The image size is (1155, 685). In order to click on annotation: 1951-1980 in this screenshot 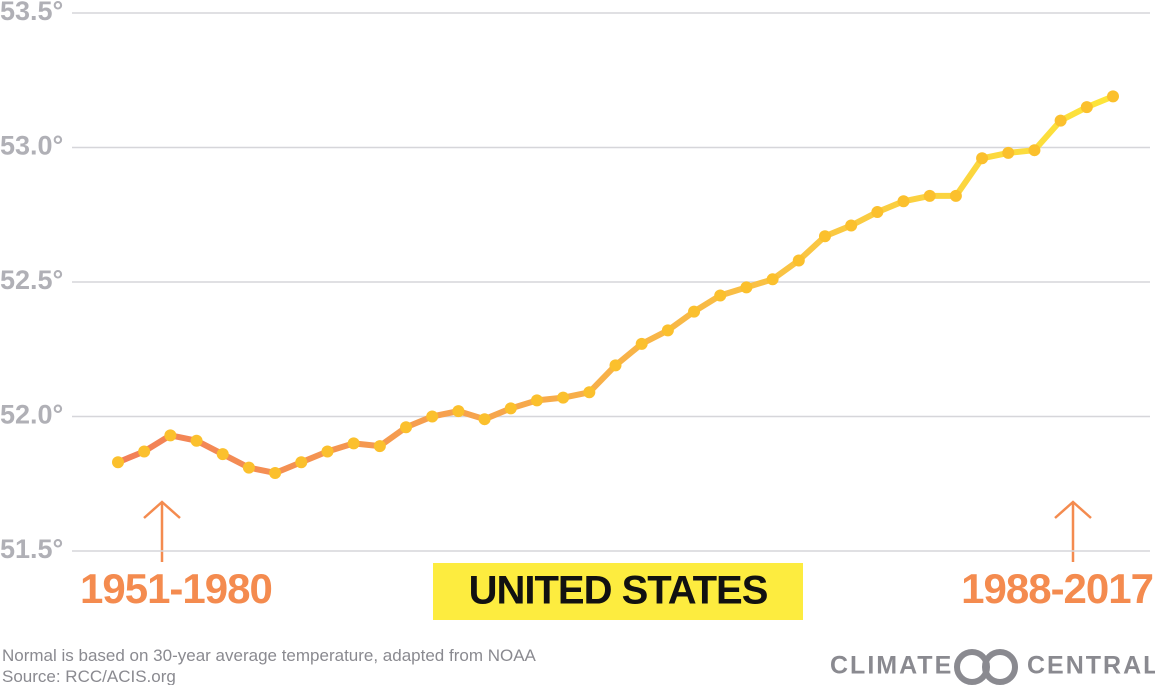, I will do `click(176, 588)`.